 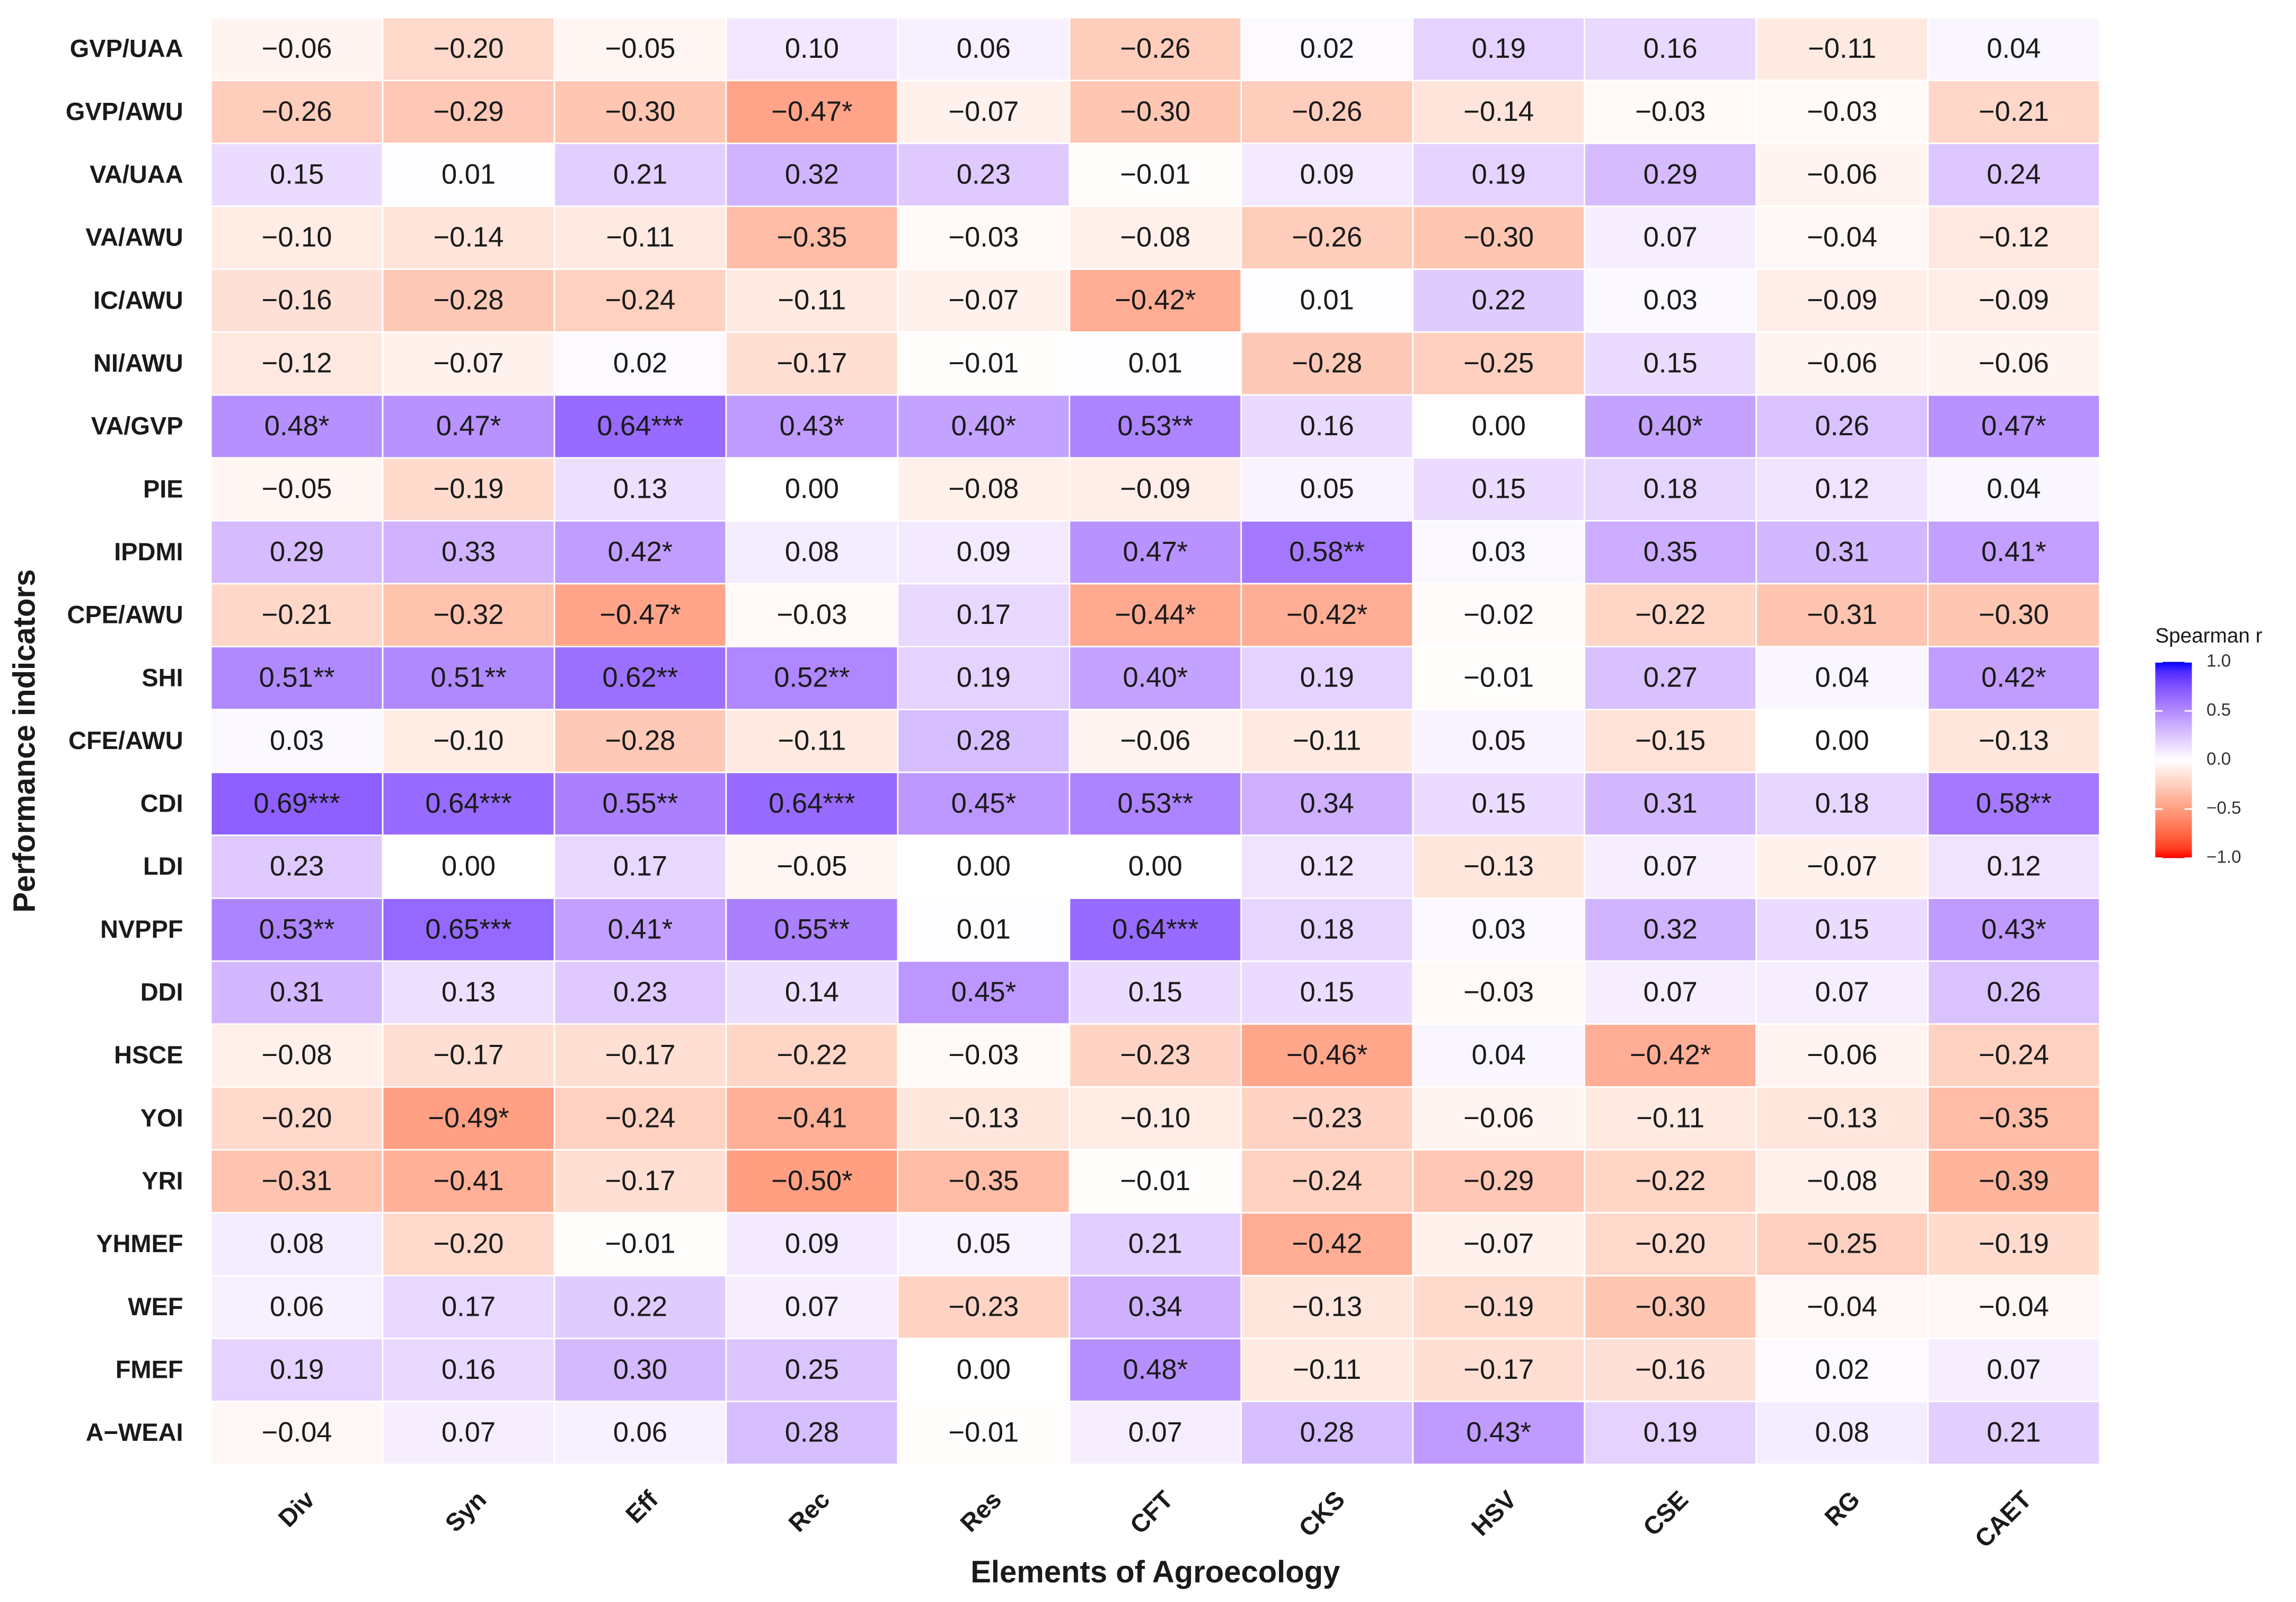 What do you see at coordinates (812, 677) in the screenshot?
I see `cell-label: 0.52**` at bounding box center [812, 677].